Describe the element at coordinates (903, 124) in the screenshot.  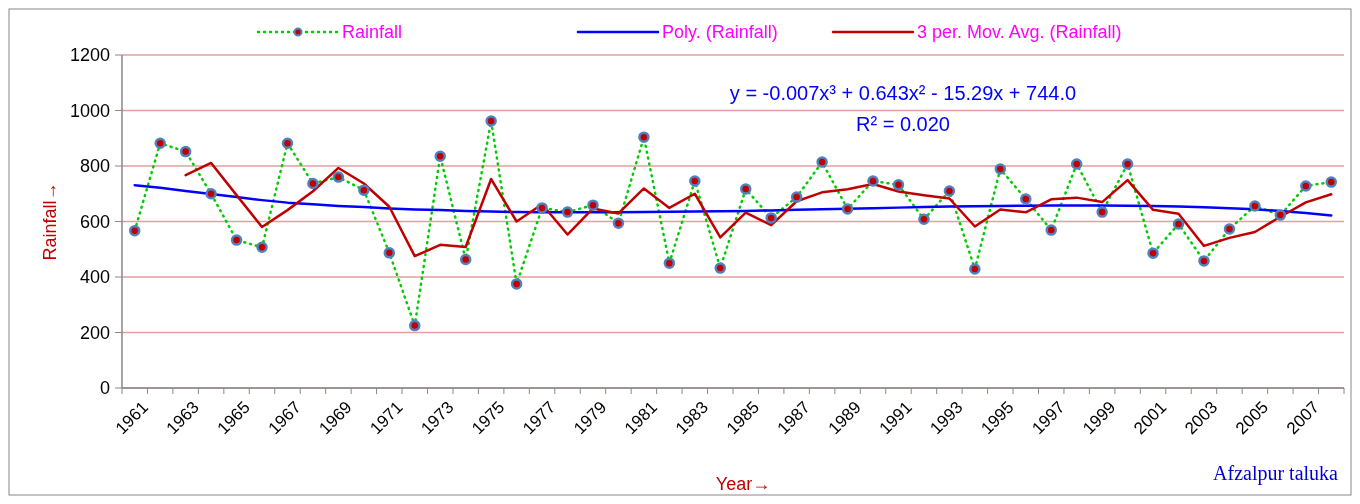
I see `annotation: R² = 0.020` at that location.